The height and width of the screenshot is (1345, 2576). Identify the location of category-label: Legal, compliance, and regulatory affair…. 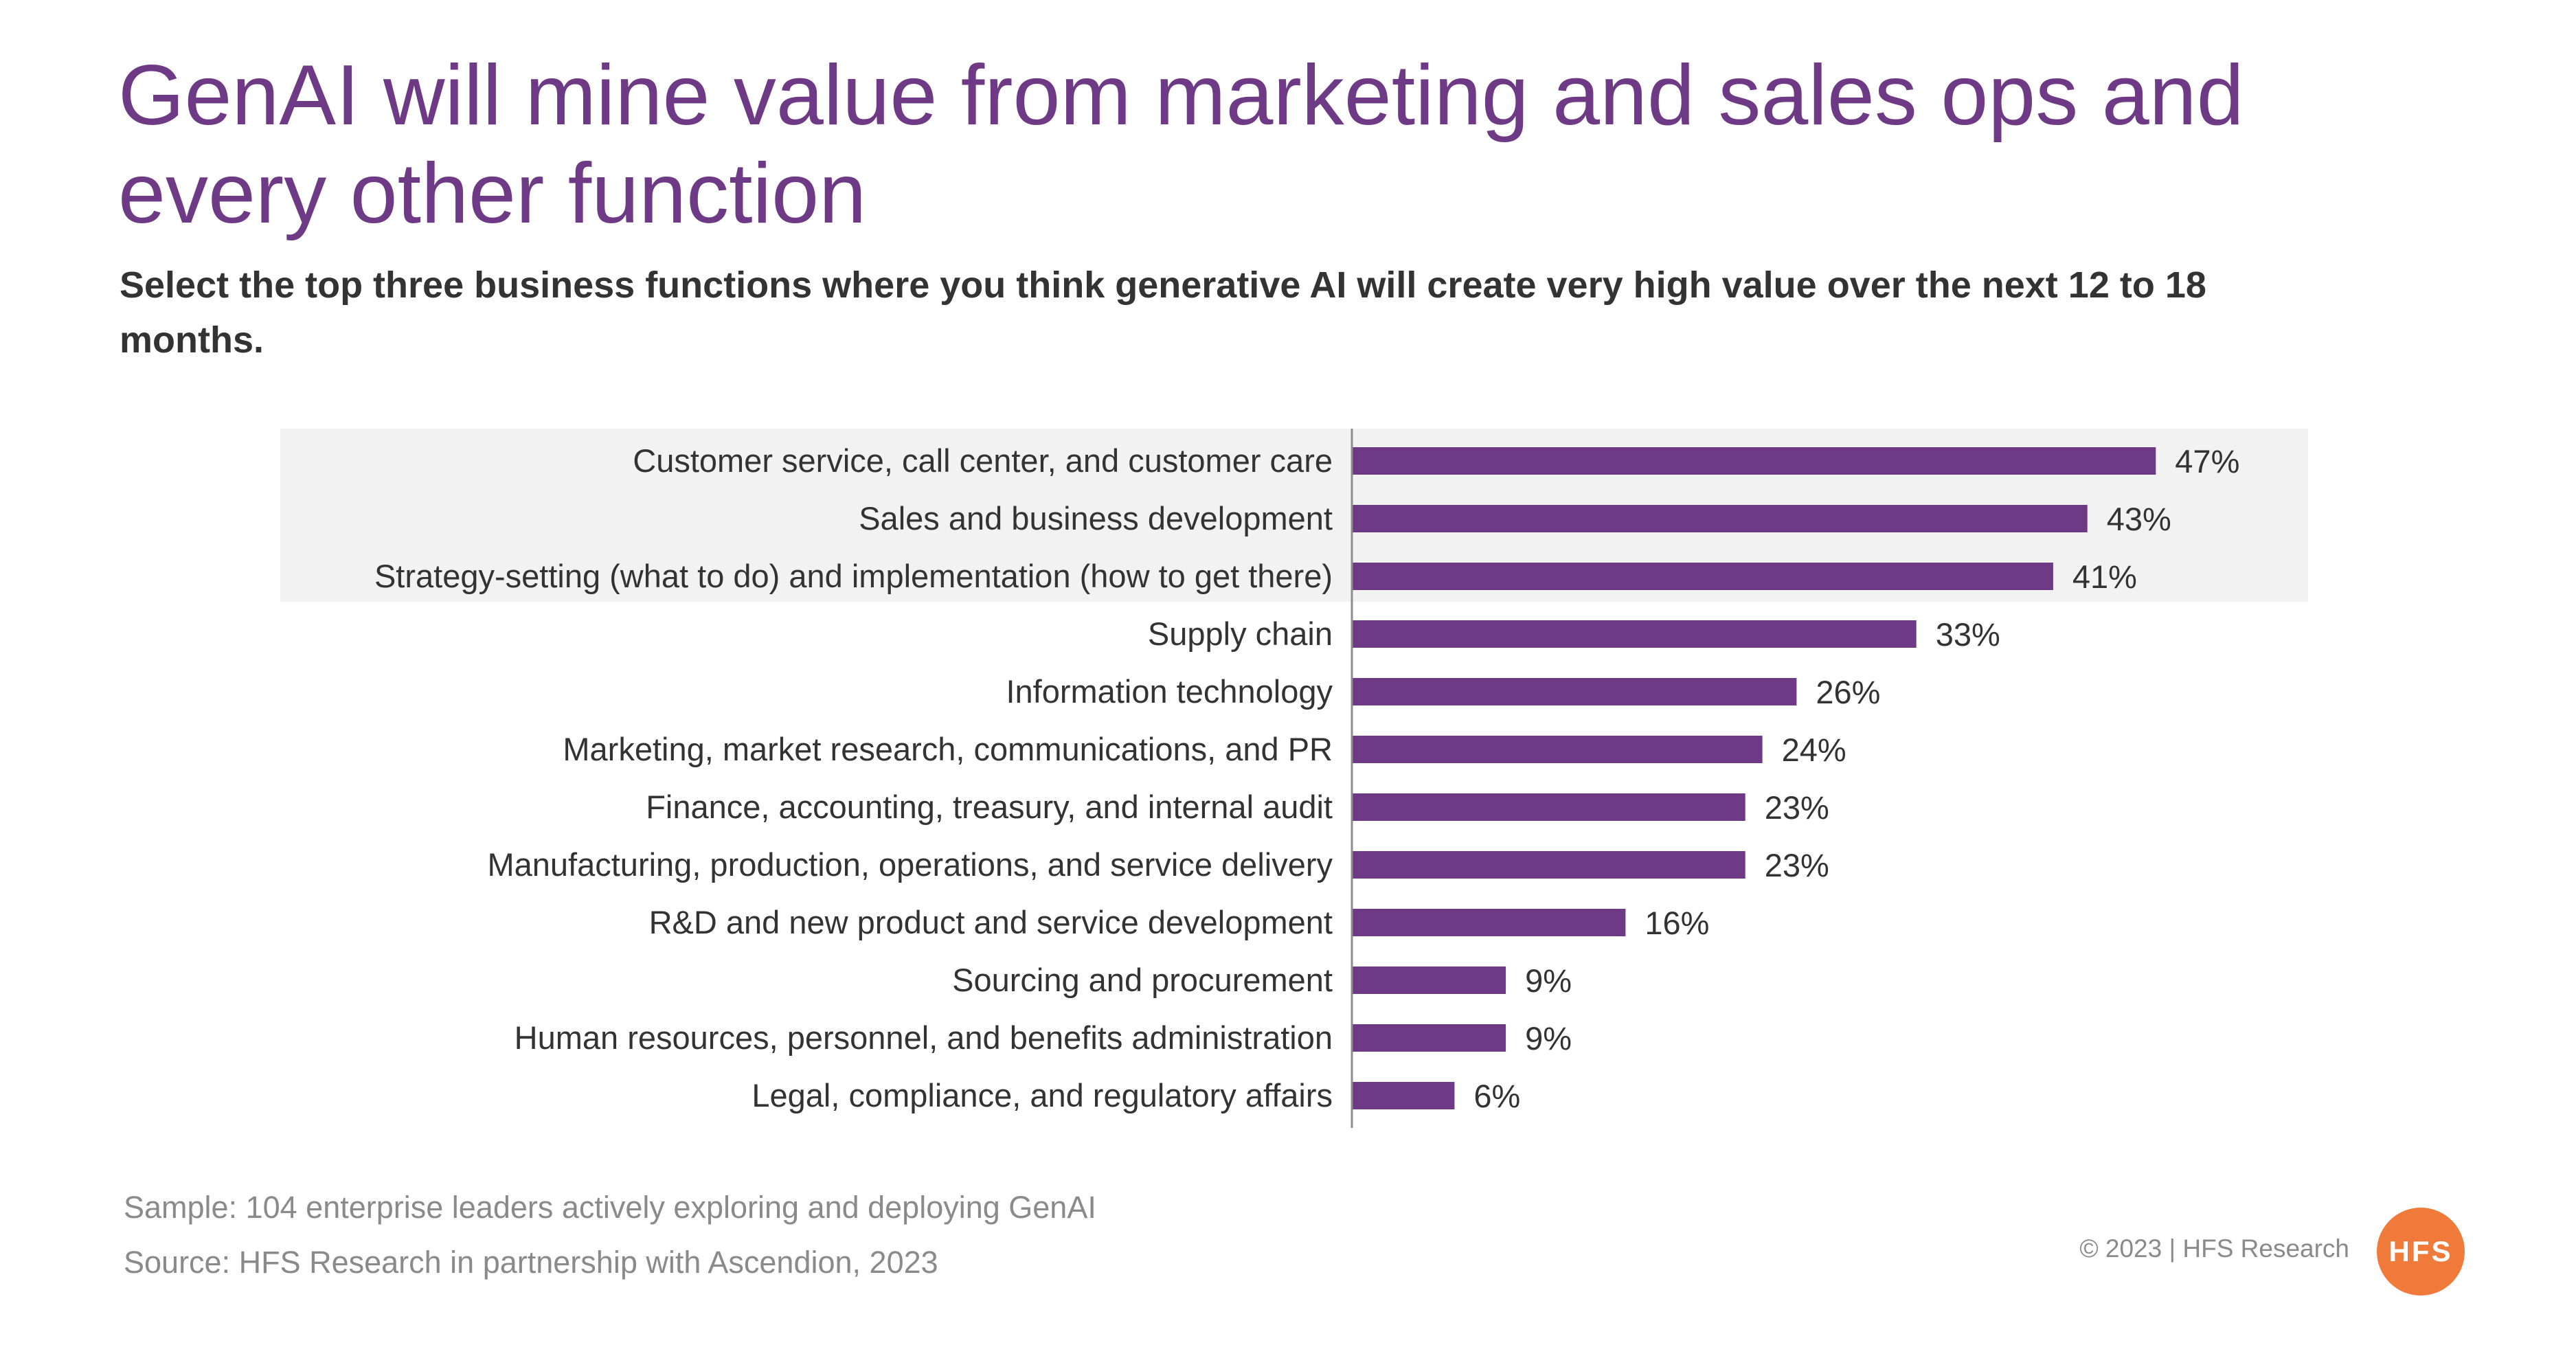
(1042, 1095).